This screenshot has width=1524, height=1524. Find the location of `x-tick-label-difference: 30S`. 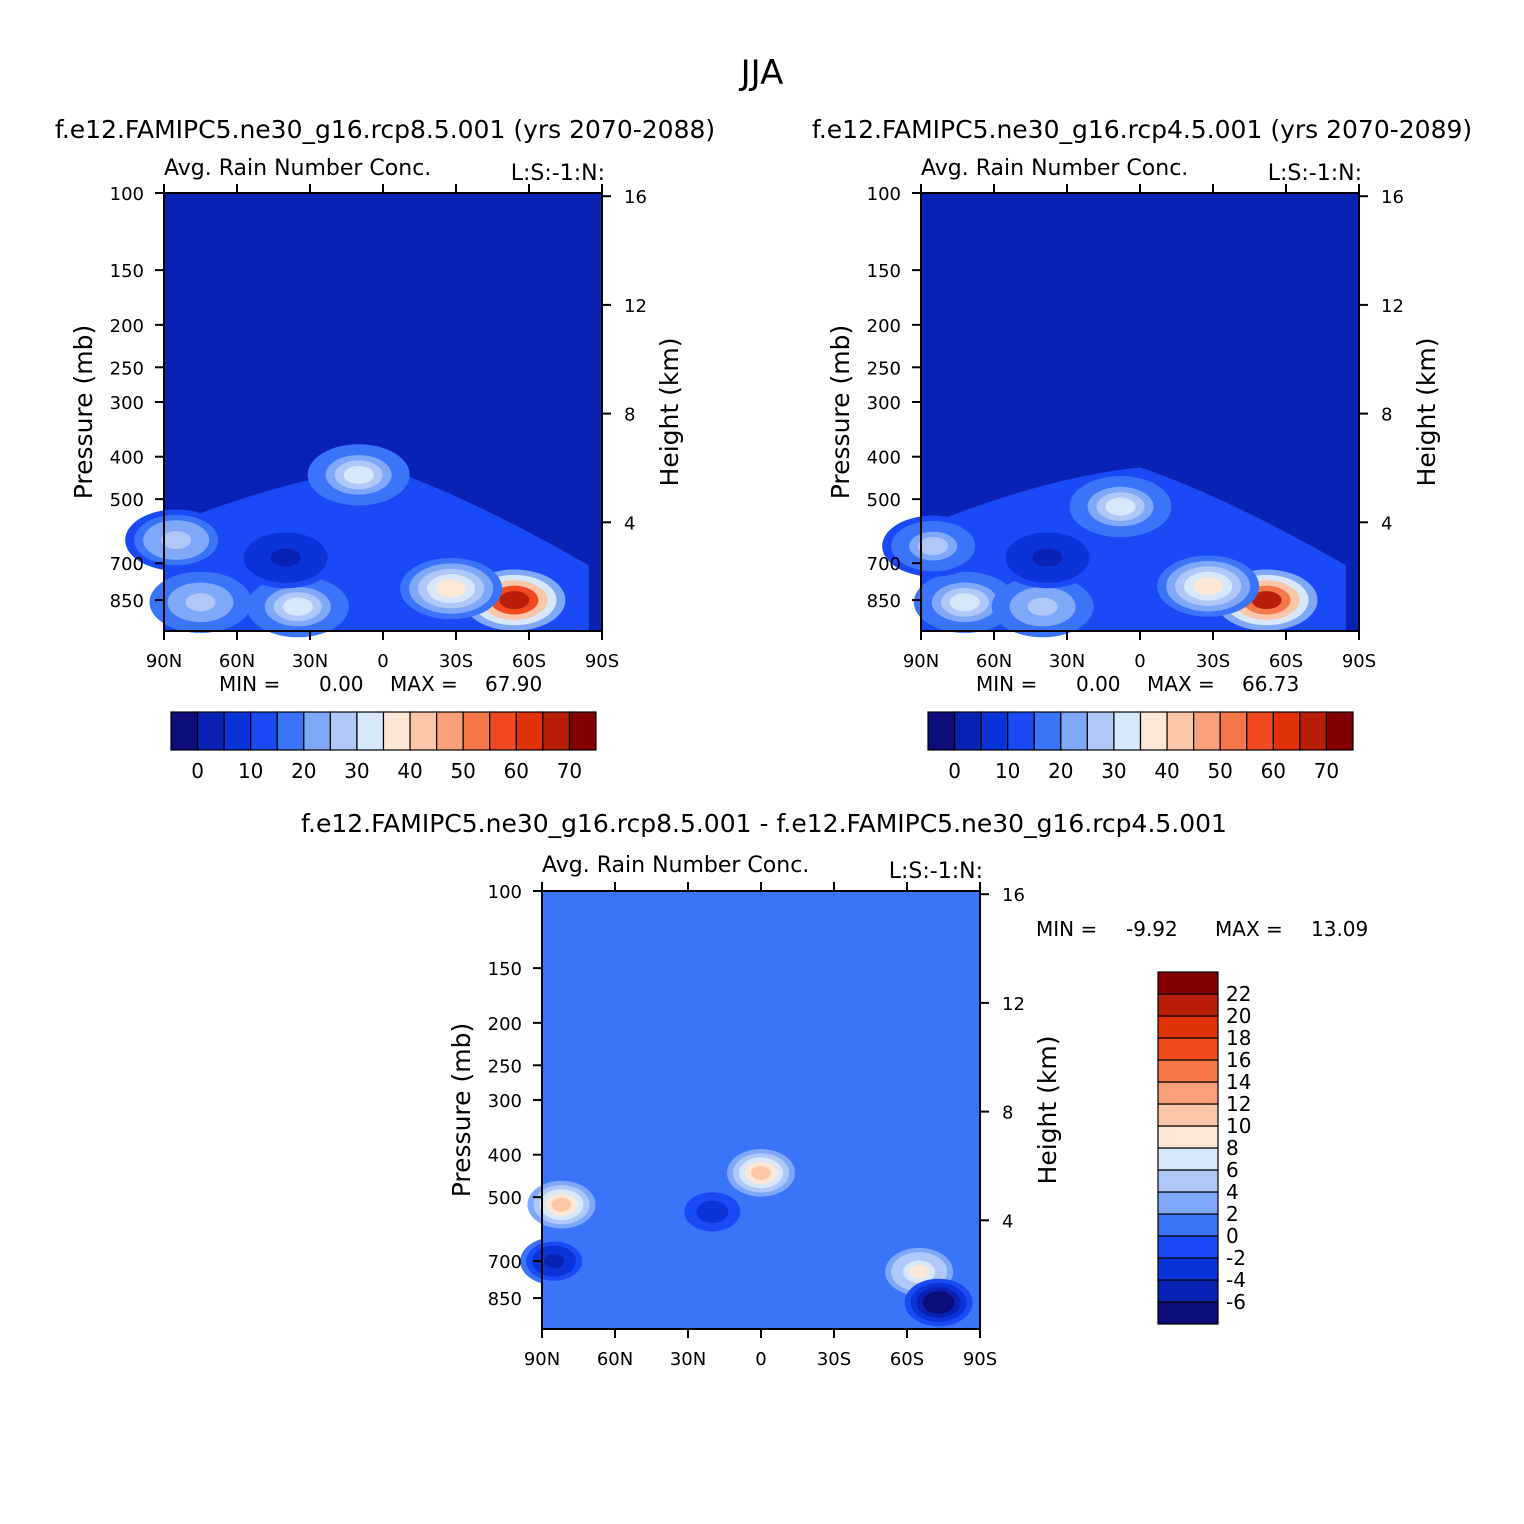

x-tick-label-difference: 30S is located at coordinates (834, 1359).